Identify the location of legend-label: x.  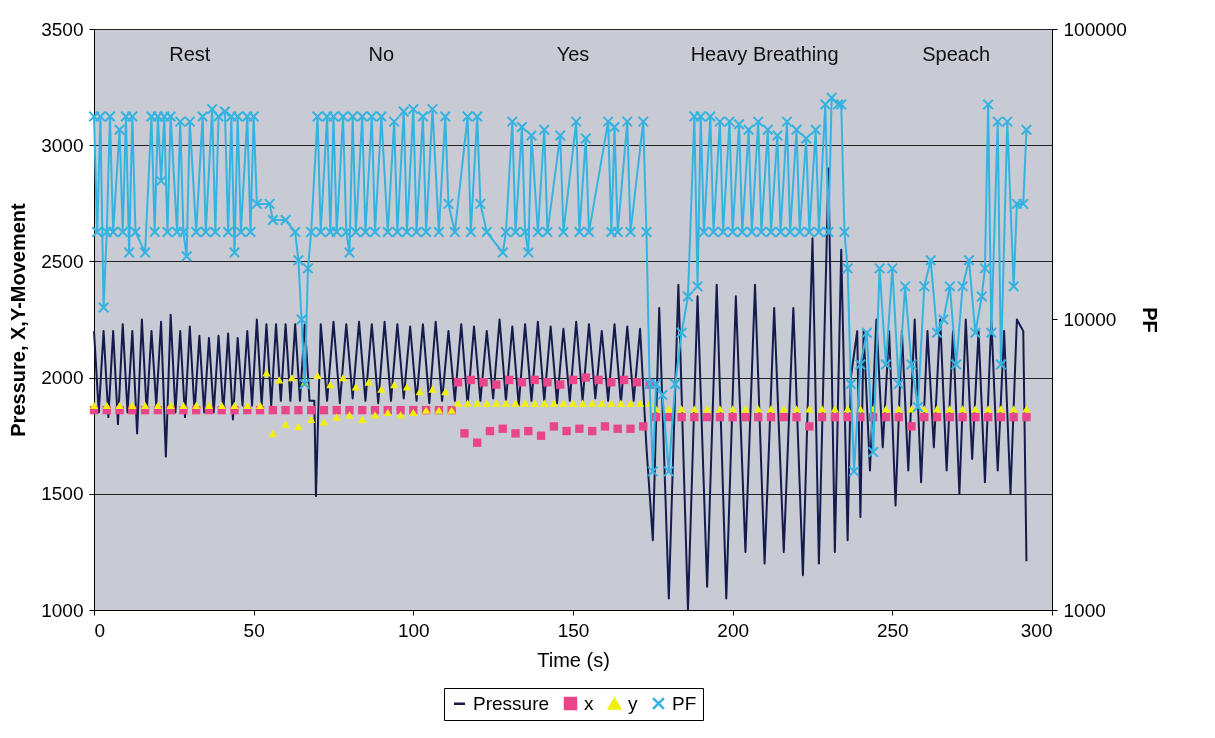
(589, 703).